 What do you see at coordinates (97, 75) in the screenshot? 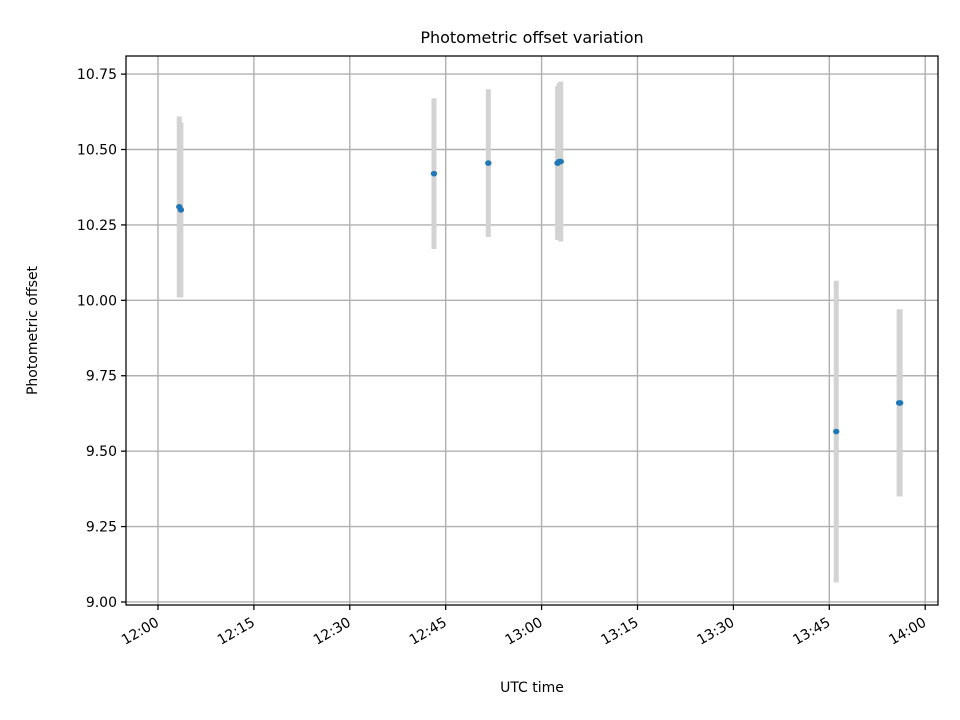
I see `y-tick-label: 10.75` at bounding box center [97, 75].